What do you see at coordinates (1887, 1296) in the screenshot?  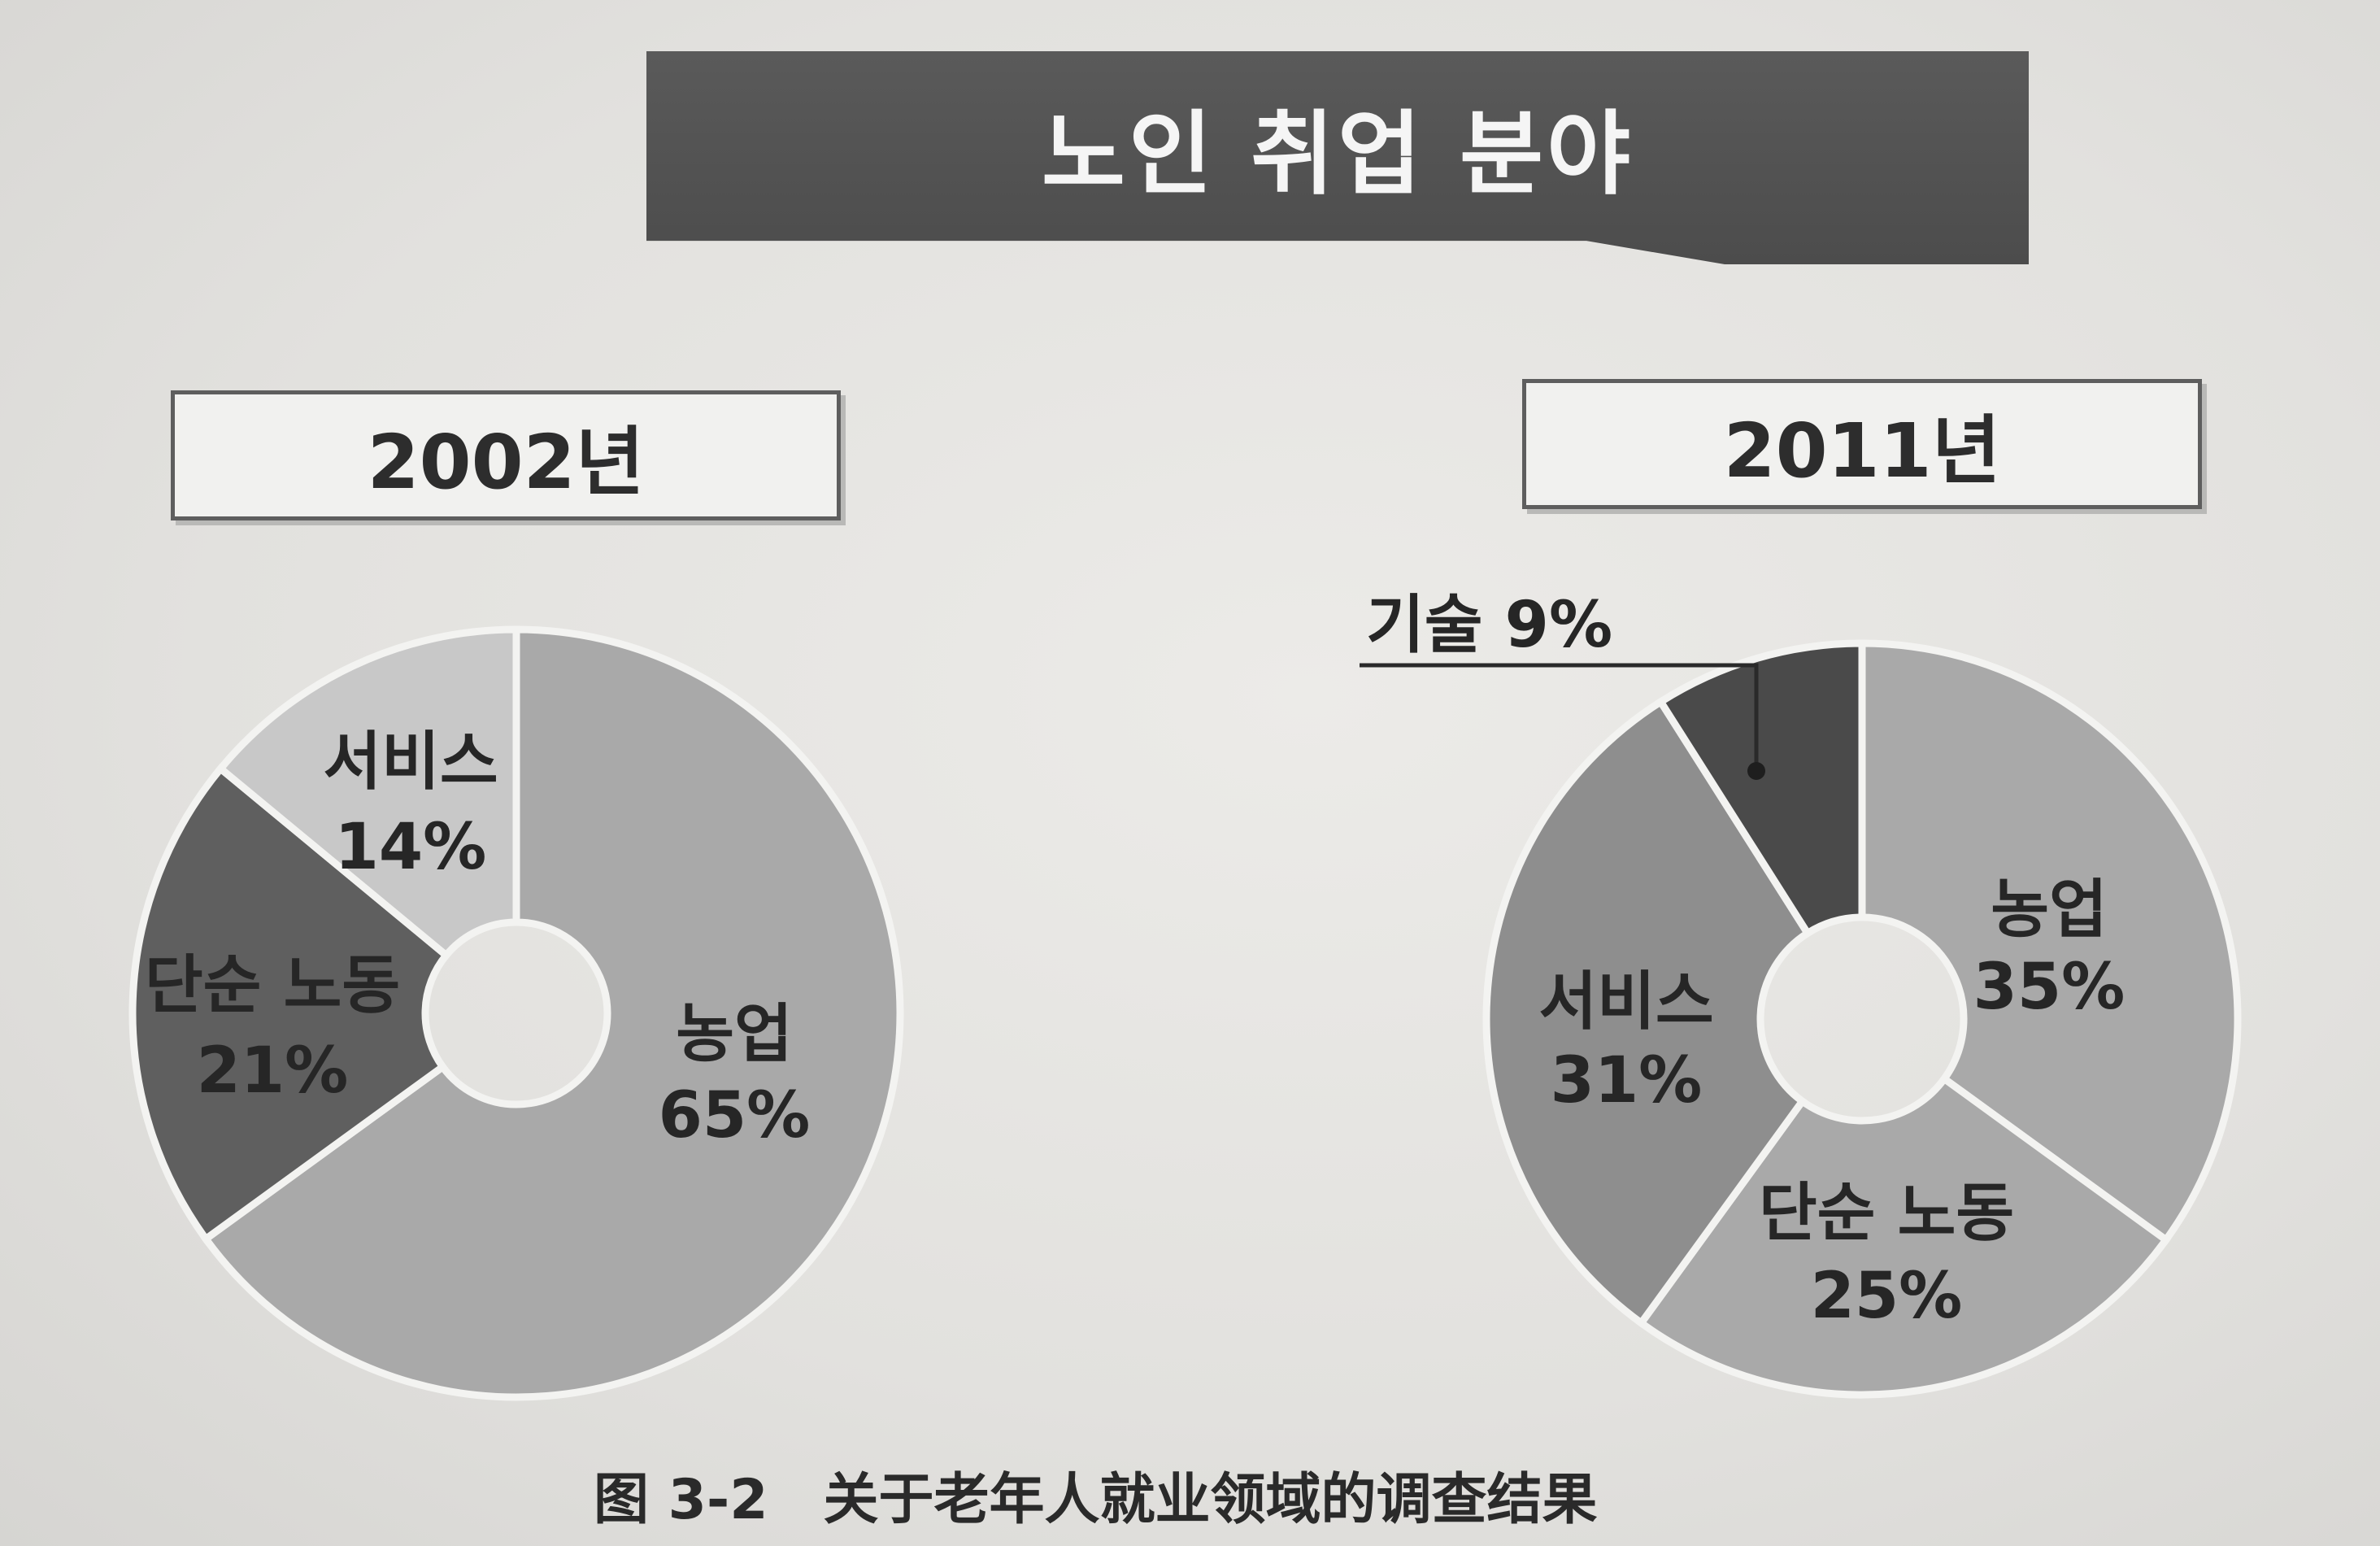 I see `label-2011-labor-pct: 25%` at bounding box center [1887, 1296].